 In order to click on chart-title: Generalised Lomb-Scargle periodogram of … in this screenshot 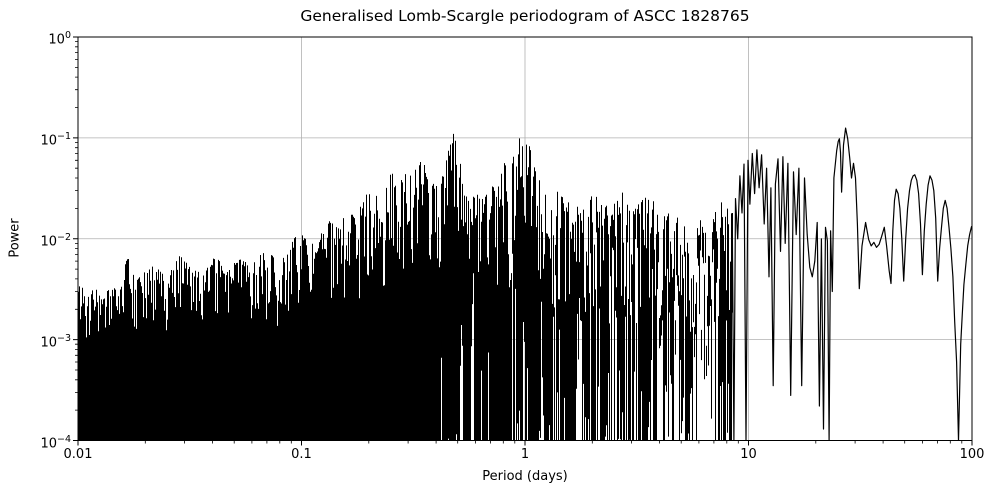, I will do `click(525, 16)`.